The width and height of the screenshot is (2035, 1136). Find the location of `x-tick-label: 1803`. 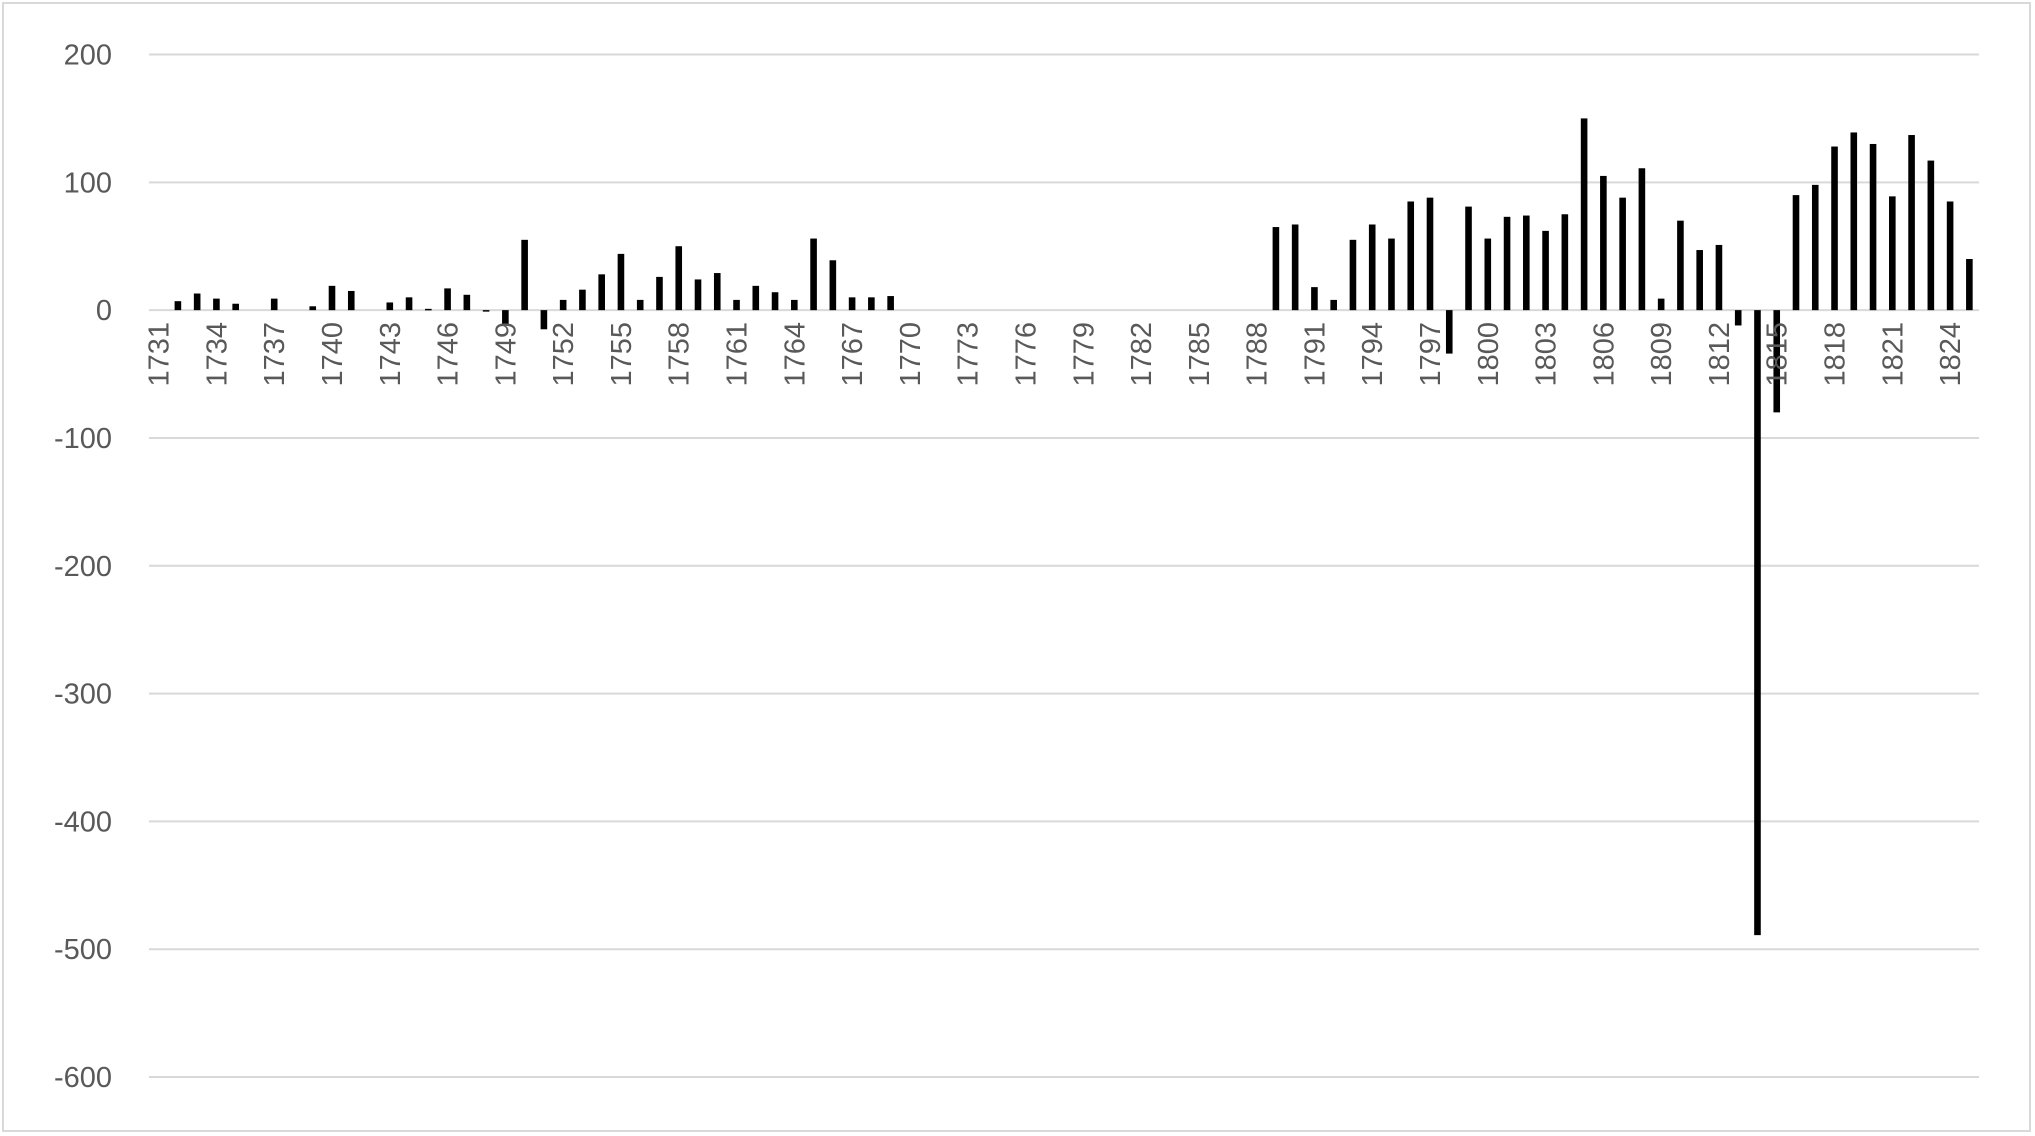

x-tick-label: 1803 is located at coordinates (1547, 354).